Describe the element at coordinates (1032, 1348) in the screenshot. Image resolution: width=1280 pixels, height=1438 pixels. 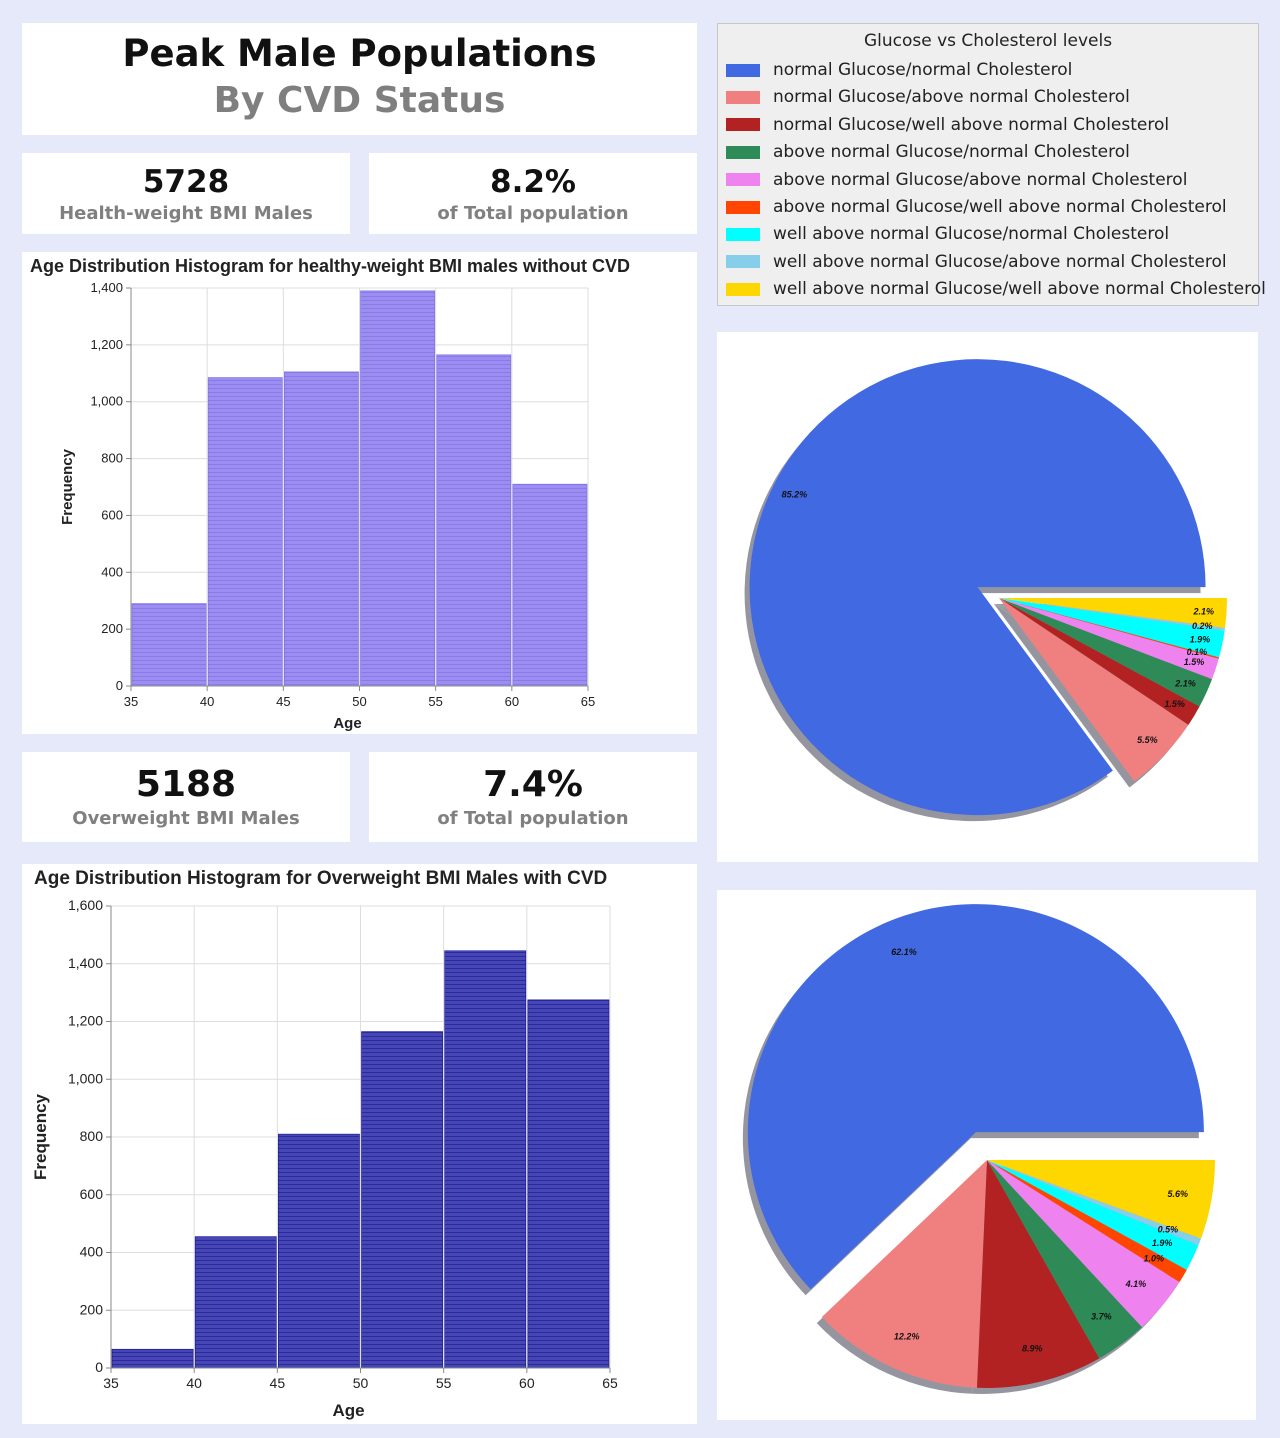
I see `pie-value-label: 8.9%` at that location.